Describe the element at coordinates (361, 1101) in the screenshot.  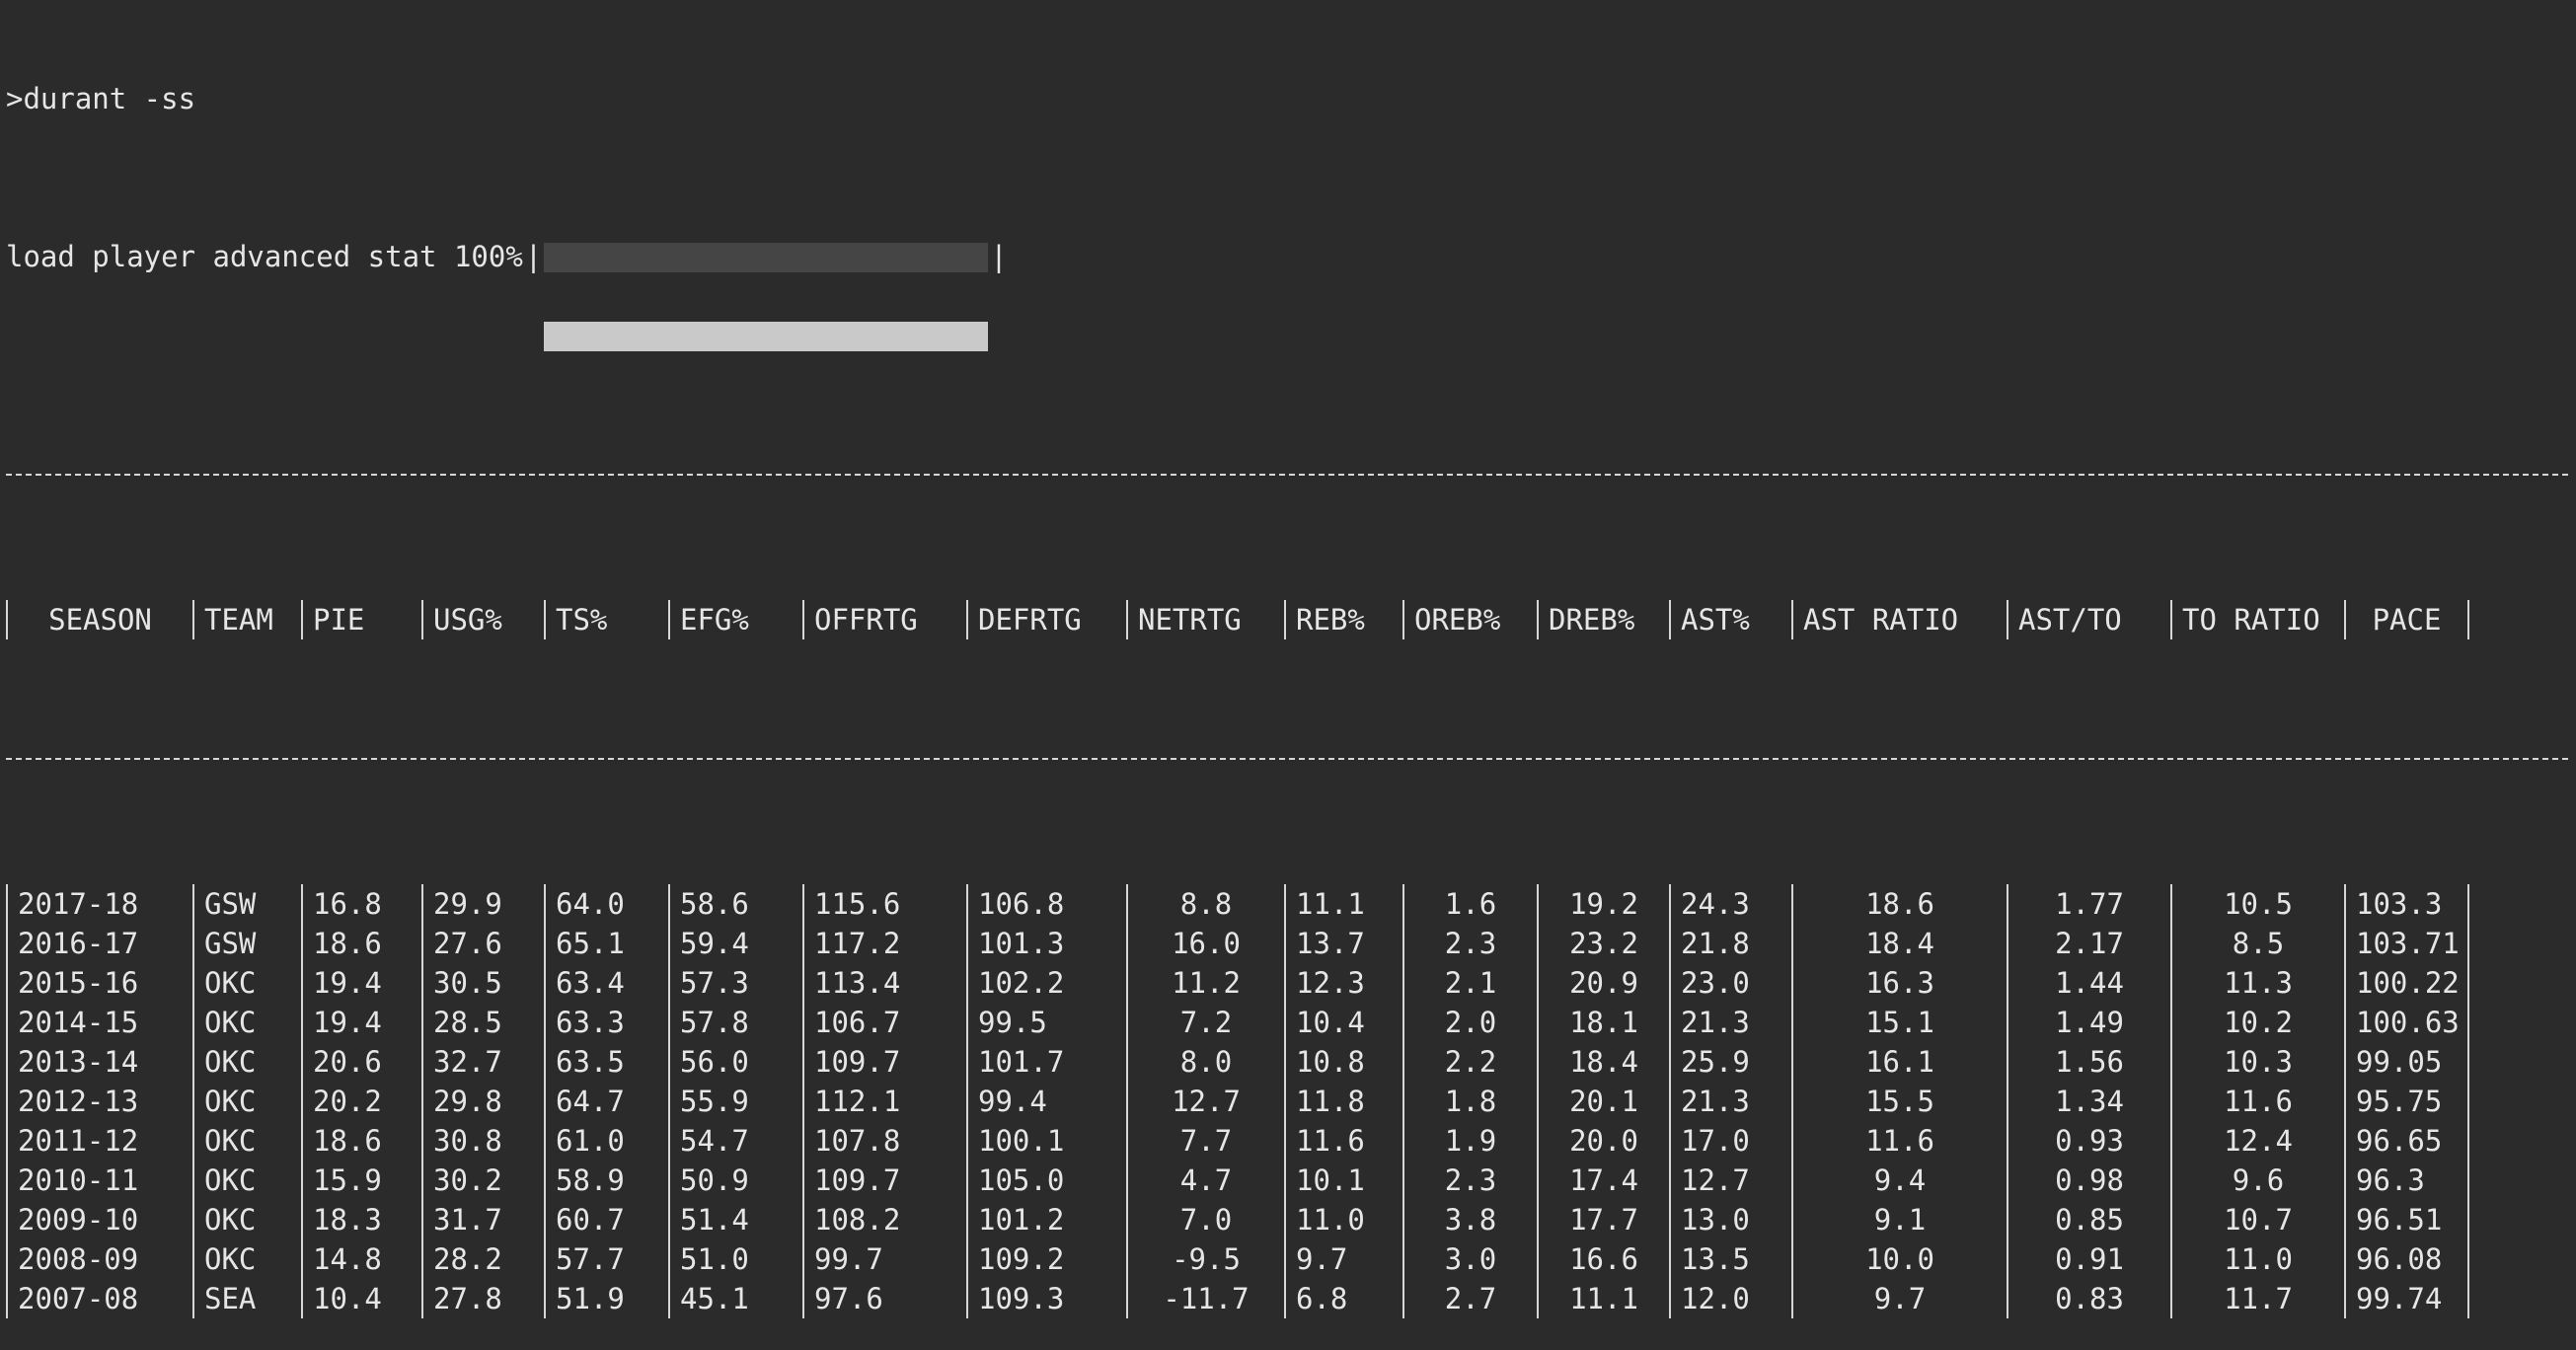
I see `cell-pie: 20.2` at that location.